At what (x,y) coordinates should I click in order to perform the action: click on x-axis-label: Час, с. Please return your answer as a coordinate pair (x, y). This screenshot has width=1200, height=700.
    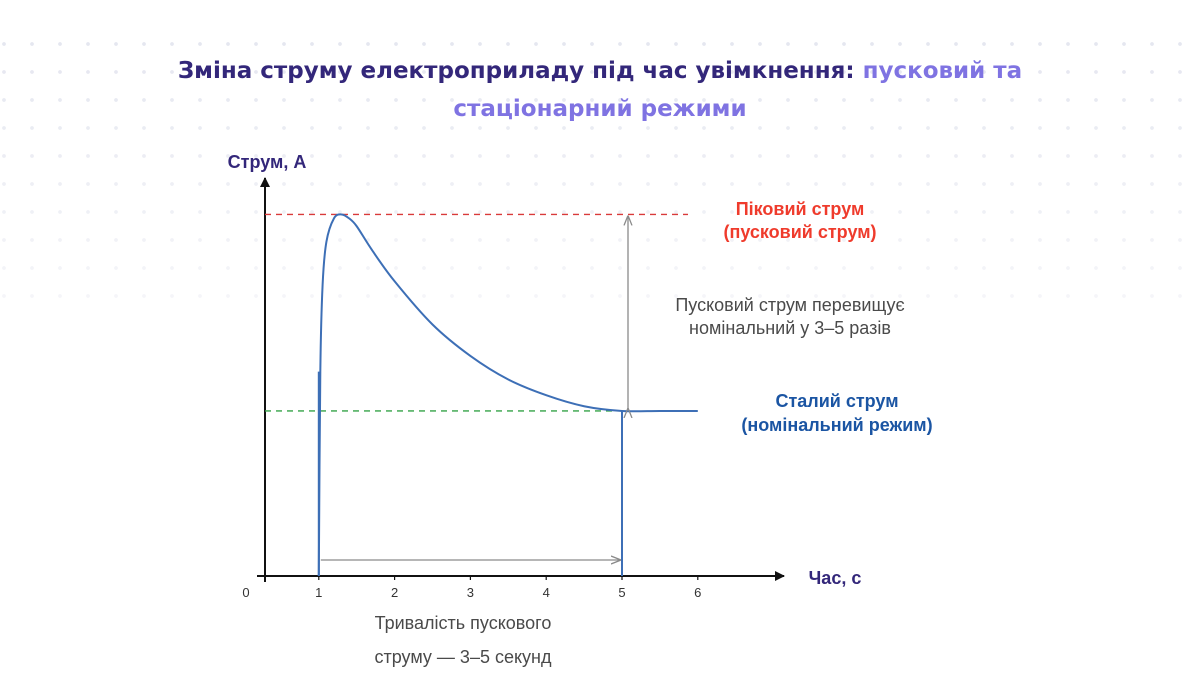
    Looking at the image, I should click on (835, 578).